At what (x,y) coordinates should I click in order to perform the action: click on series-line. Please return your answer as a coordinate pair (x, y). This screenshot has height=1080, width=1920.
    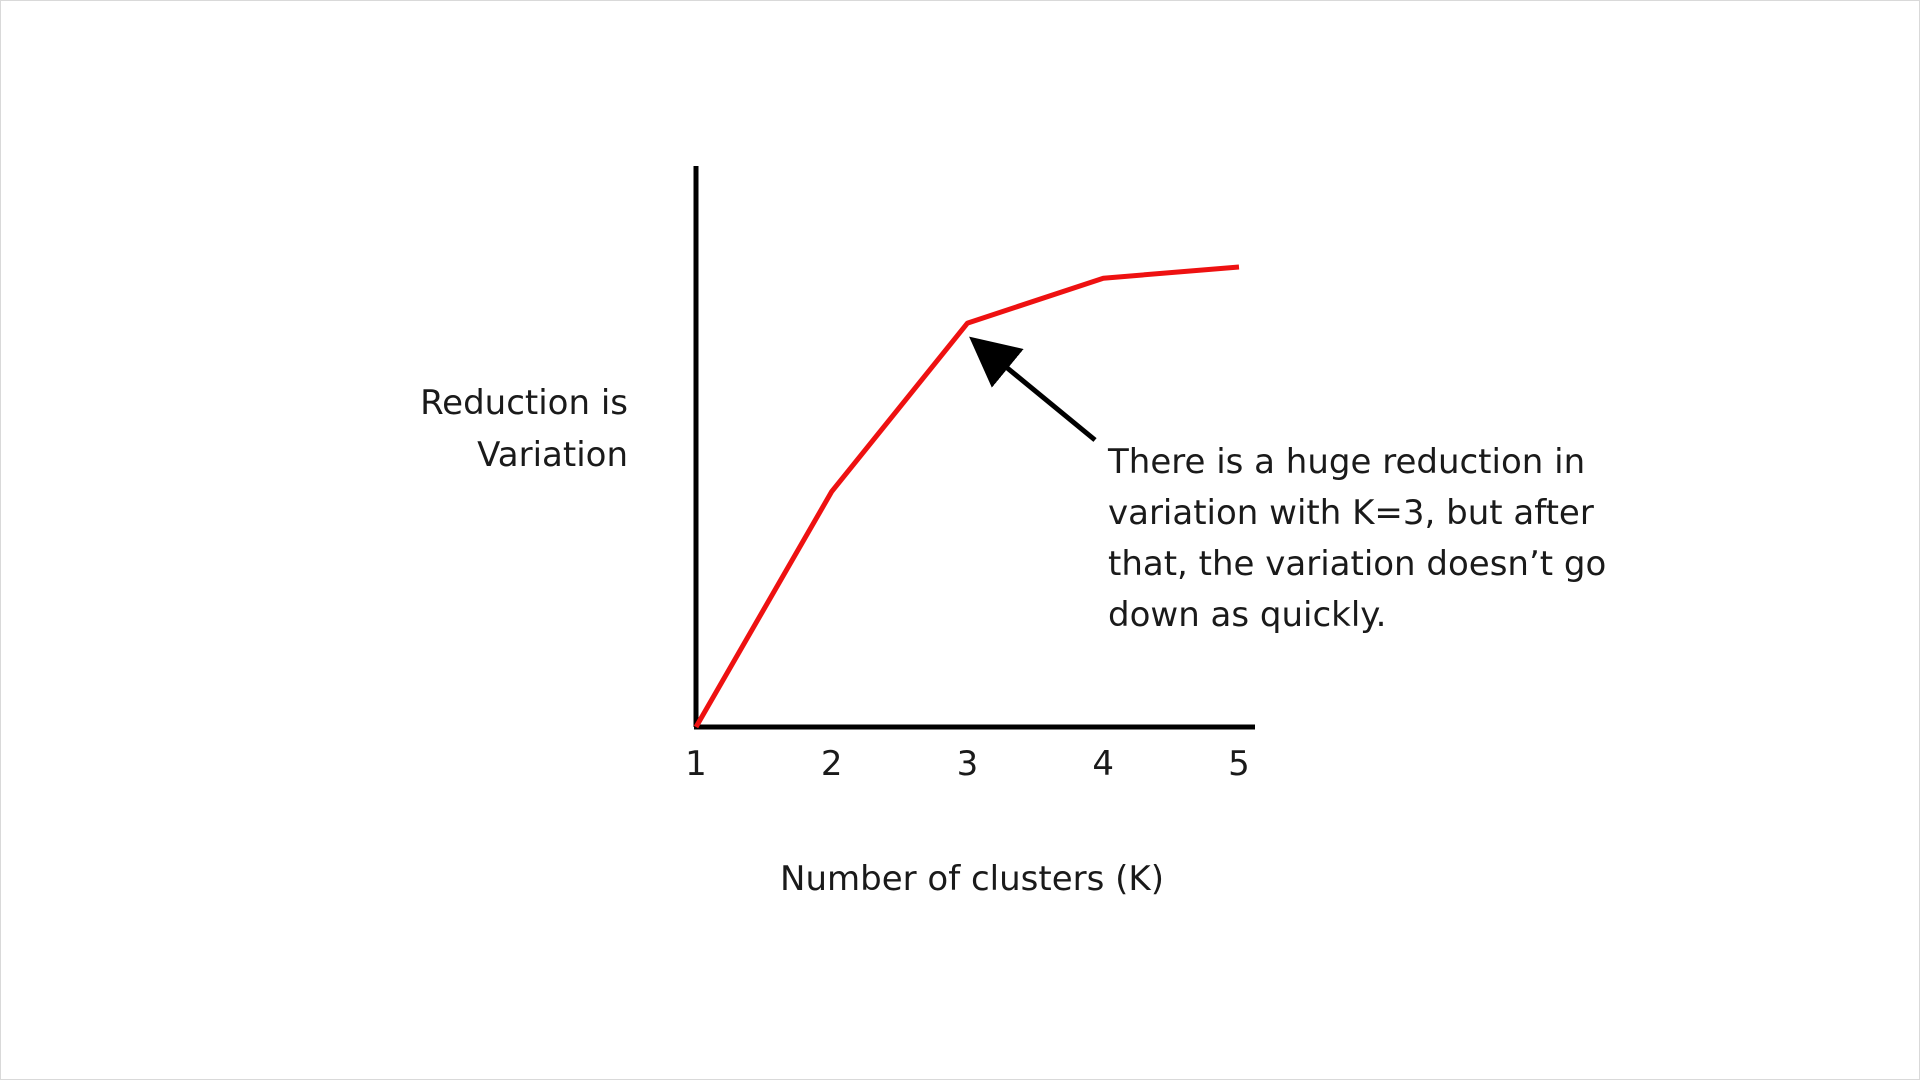
    Looking at the image, I should click on (966, 496).